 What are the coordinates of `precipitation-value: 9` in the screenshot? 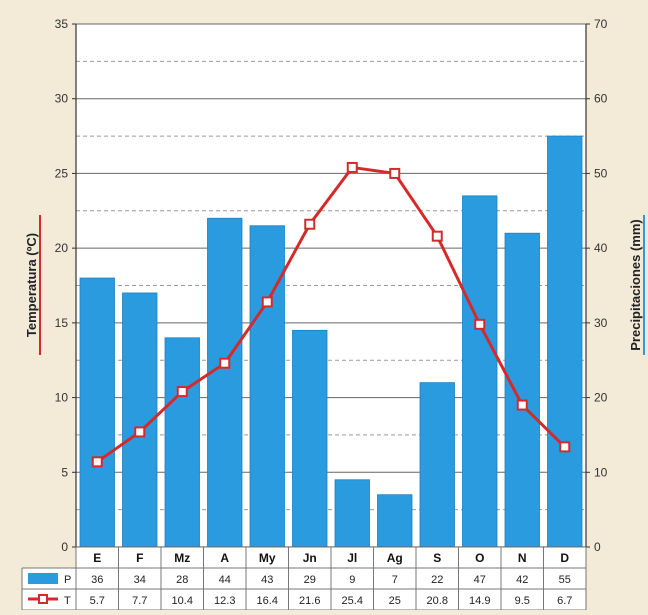 It's located at (352, 580).